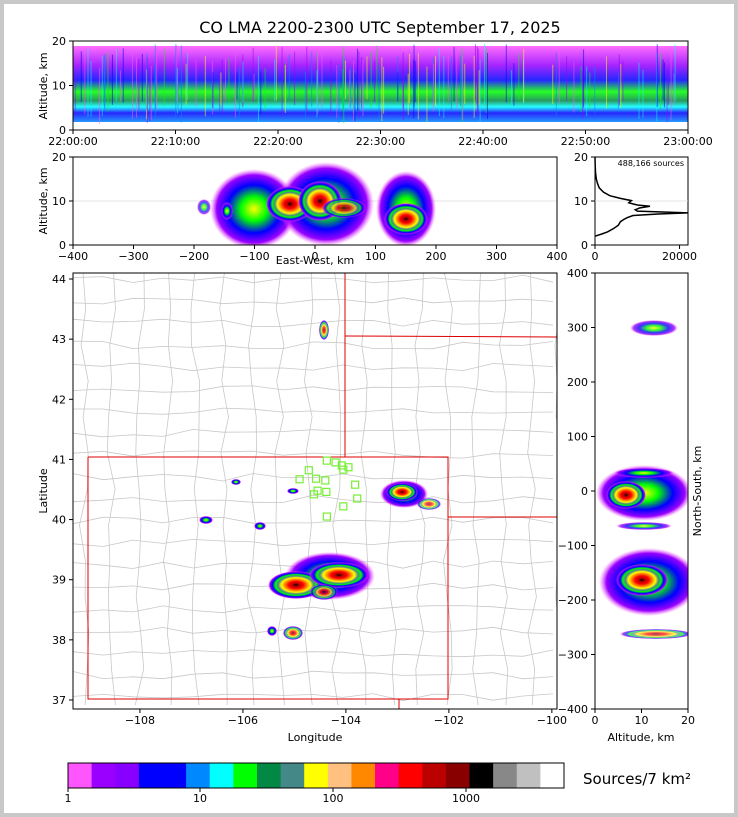  Describe the element at coordinates (581, 157) in the screenshot. I see `histogram-y-tick-label: 20` at that location.